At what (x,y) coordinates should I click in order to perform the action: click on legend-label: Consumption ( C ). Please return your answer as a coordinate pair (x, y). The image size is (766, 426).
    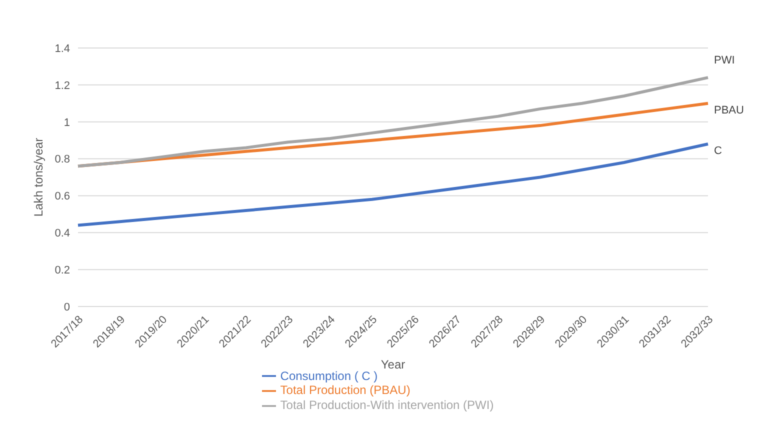
    Looking at the image, I should click on (329, 375).